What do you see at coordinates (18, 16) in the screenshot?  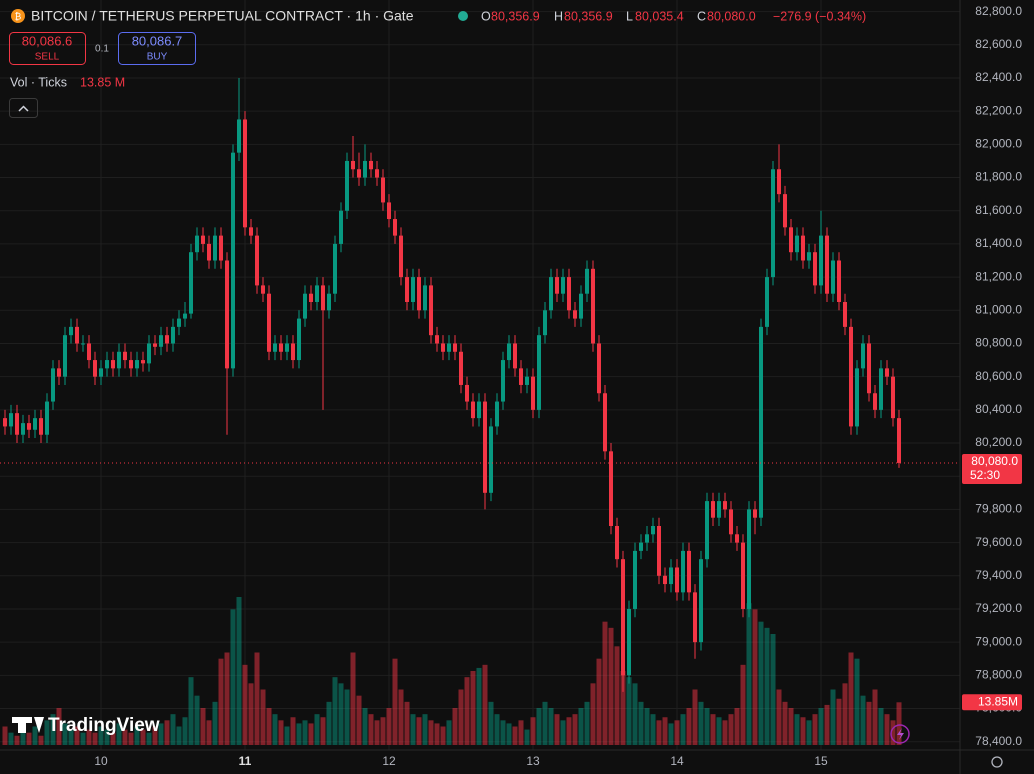 I see `coin-icon` at bounding box center [18, 16].